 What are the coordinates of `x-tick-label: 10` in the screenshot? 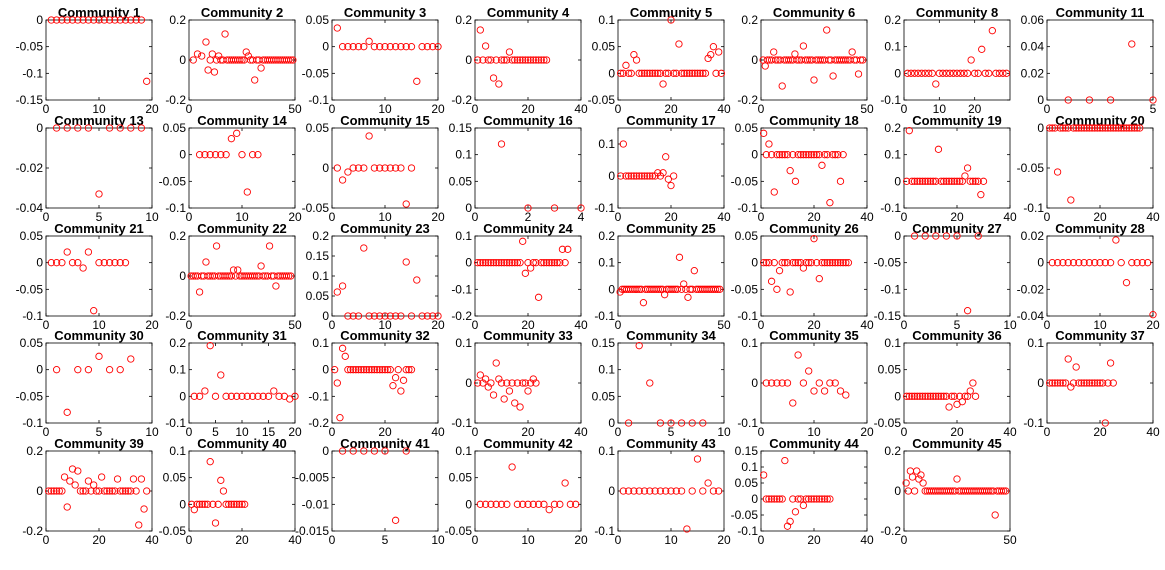 It's located at (1010, 325).